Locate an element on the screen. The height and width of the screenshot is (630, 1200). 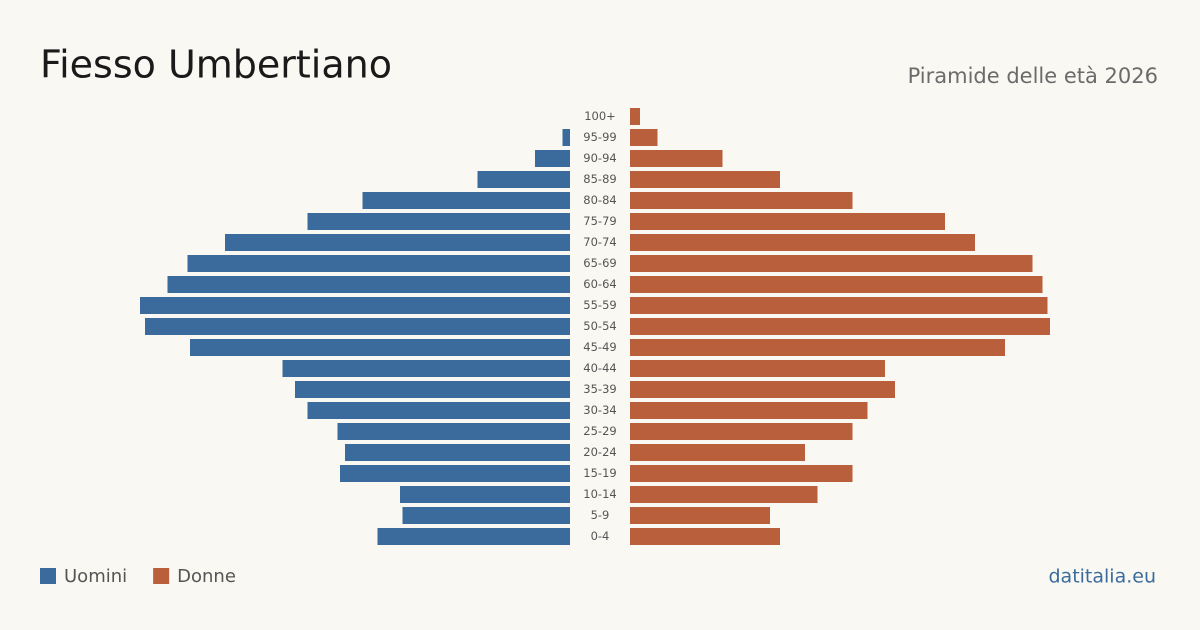
chart-subtitle: Piramide delle età 2026 is located at coordinates (1033, 76).